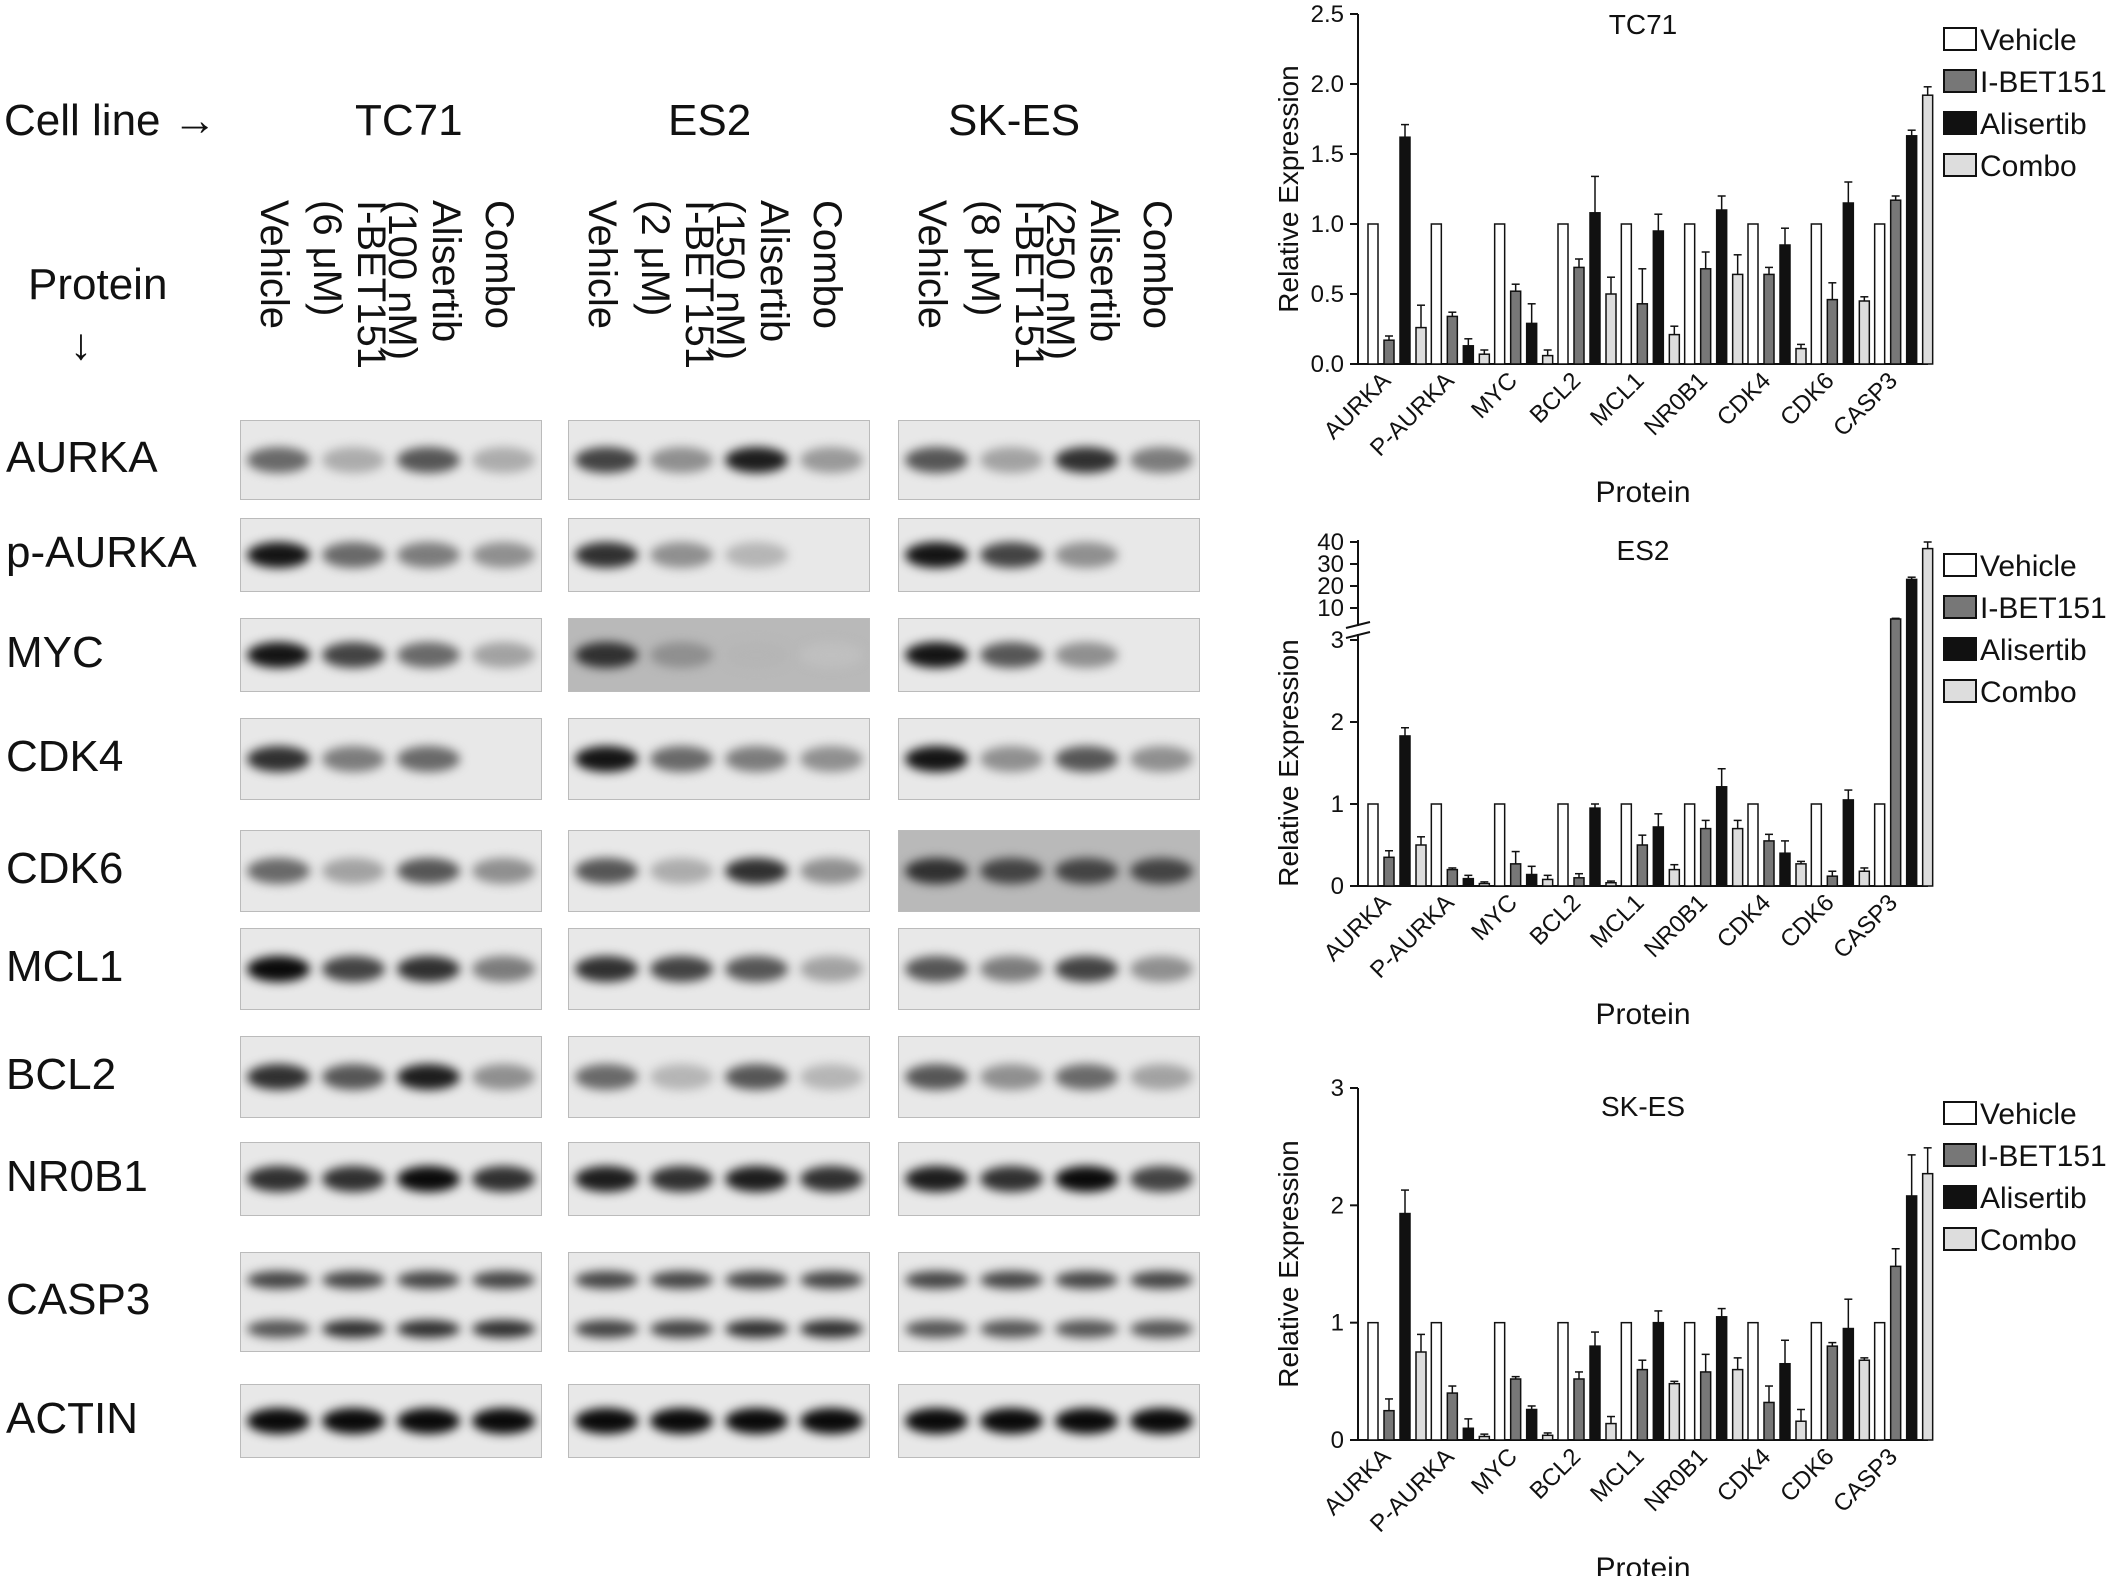  What do you see at coordinates (1358, 630) in the screenshot?
I see `axis-break-gap` at bounding box center [1358, 630].